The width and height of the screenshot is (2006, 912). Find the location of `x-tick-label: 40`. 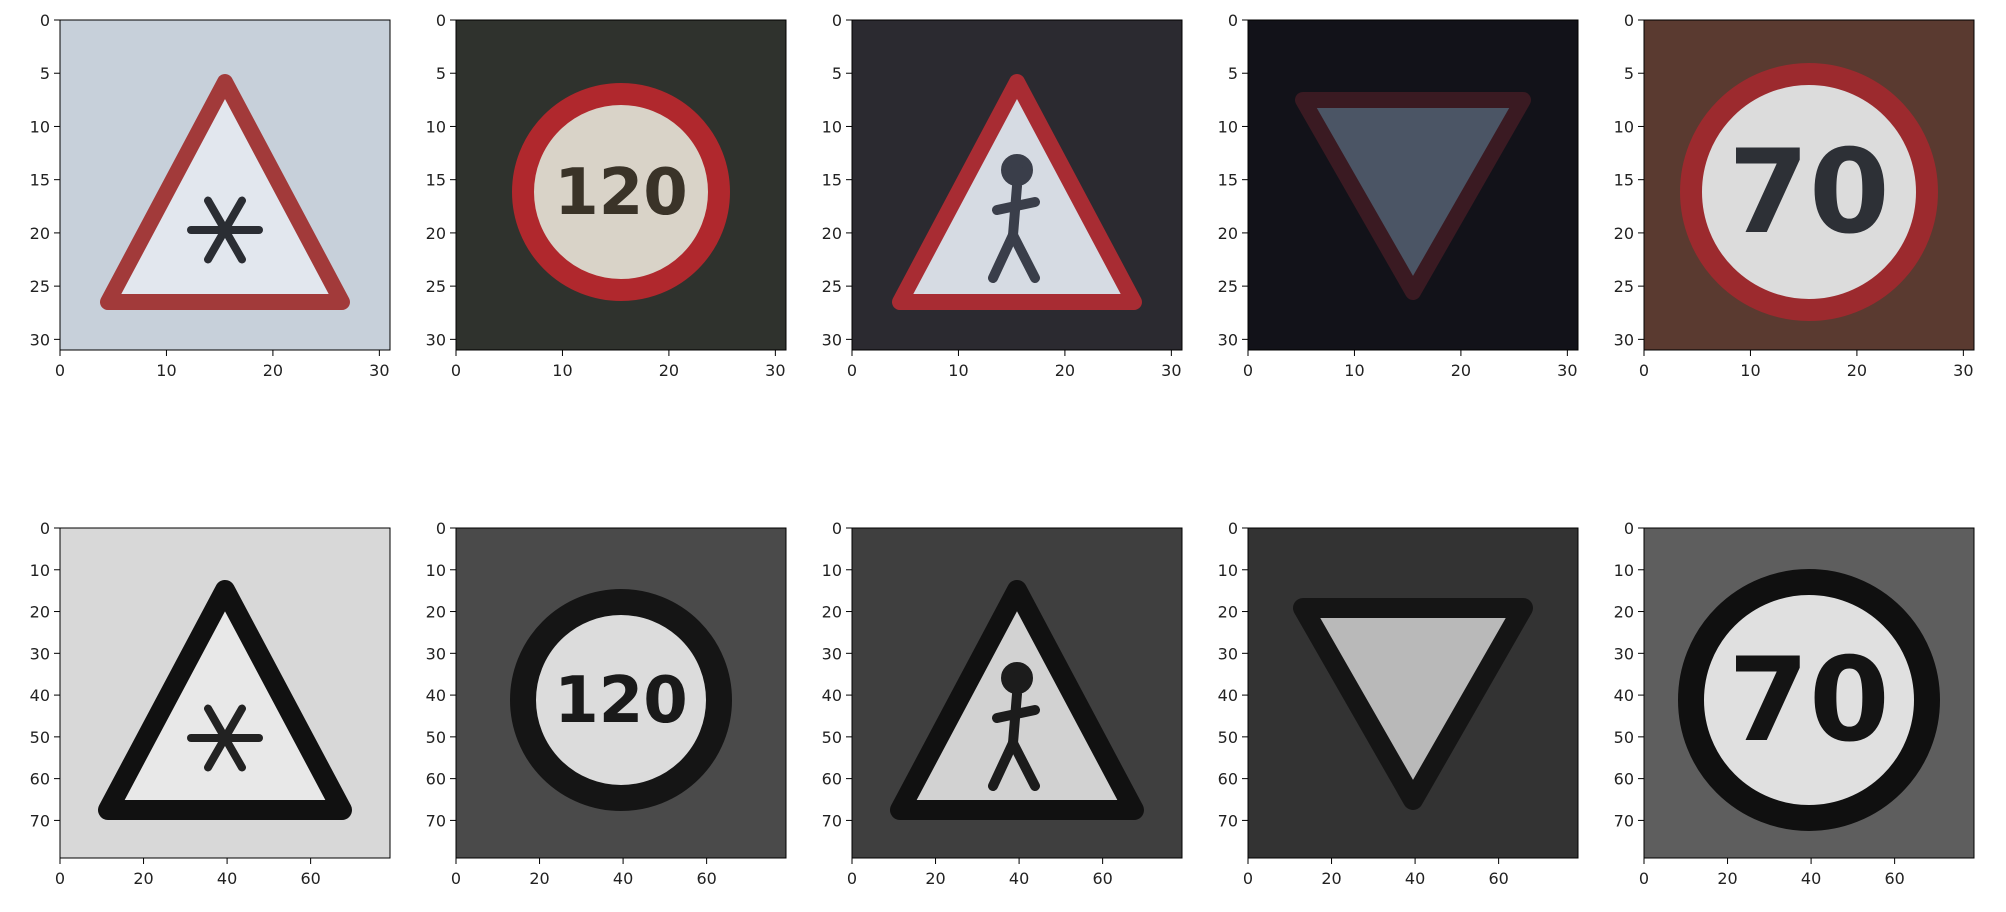

x-tick-label: 40 is located at coordinates (623, 878).